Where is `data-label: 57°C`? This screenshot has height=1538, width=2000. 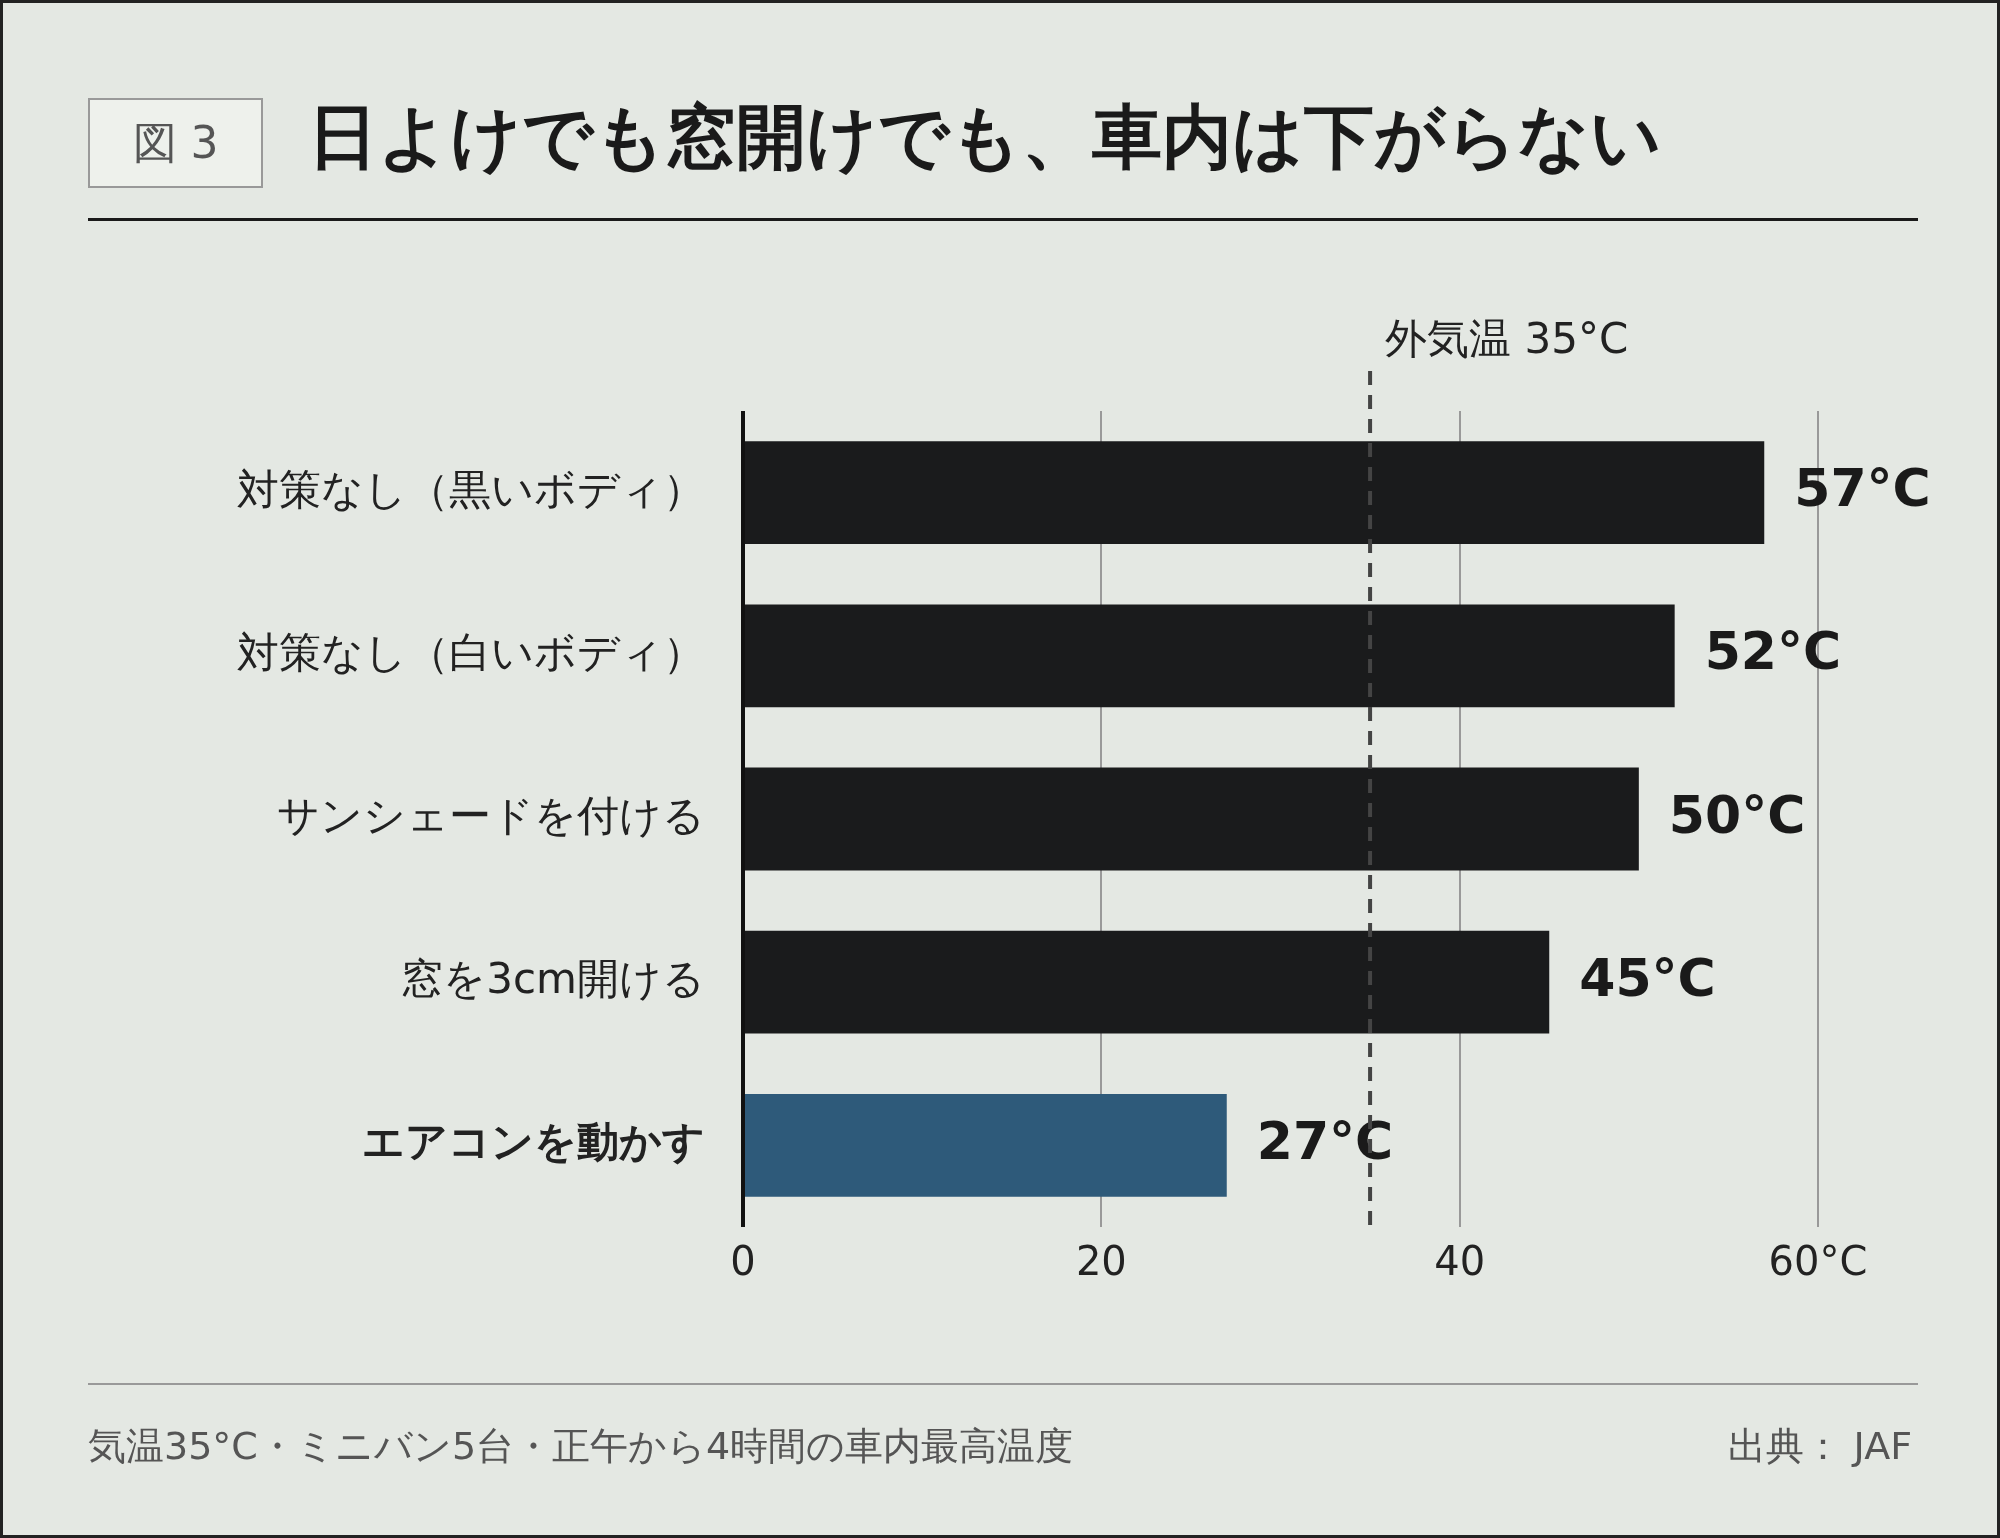
data-label: 57°C is located at coordinates (1862, 488).